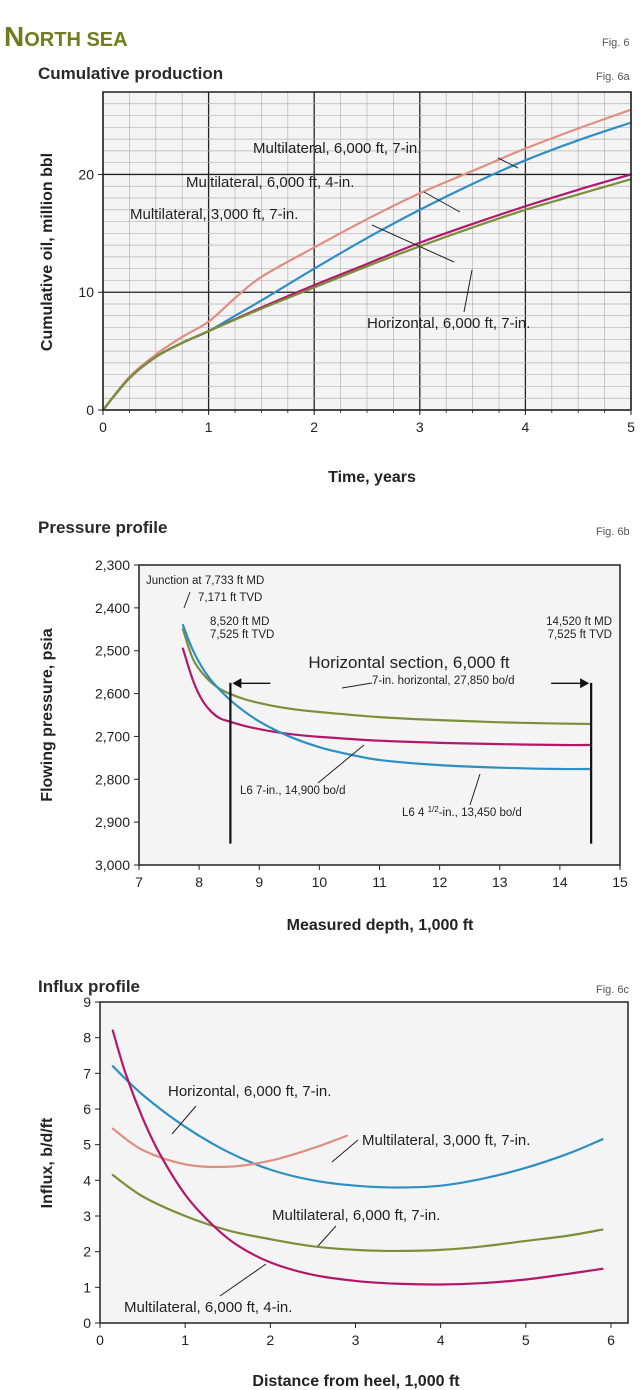  I want to click on chart-6c-label-ml6000-7in: Multilateral, 6,000 ft, 7-in., so click(356, 1215).